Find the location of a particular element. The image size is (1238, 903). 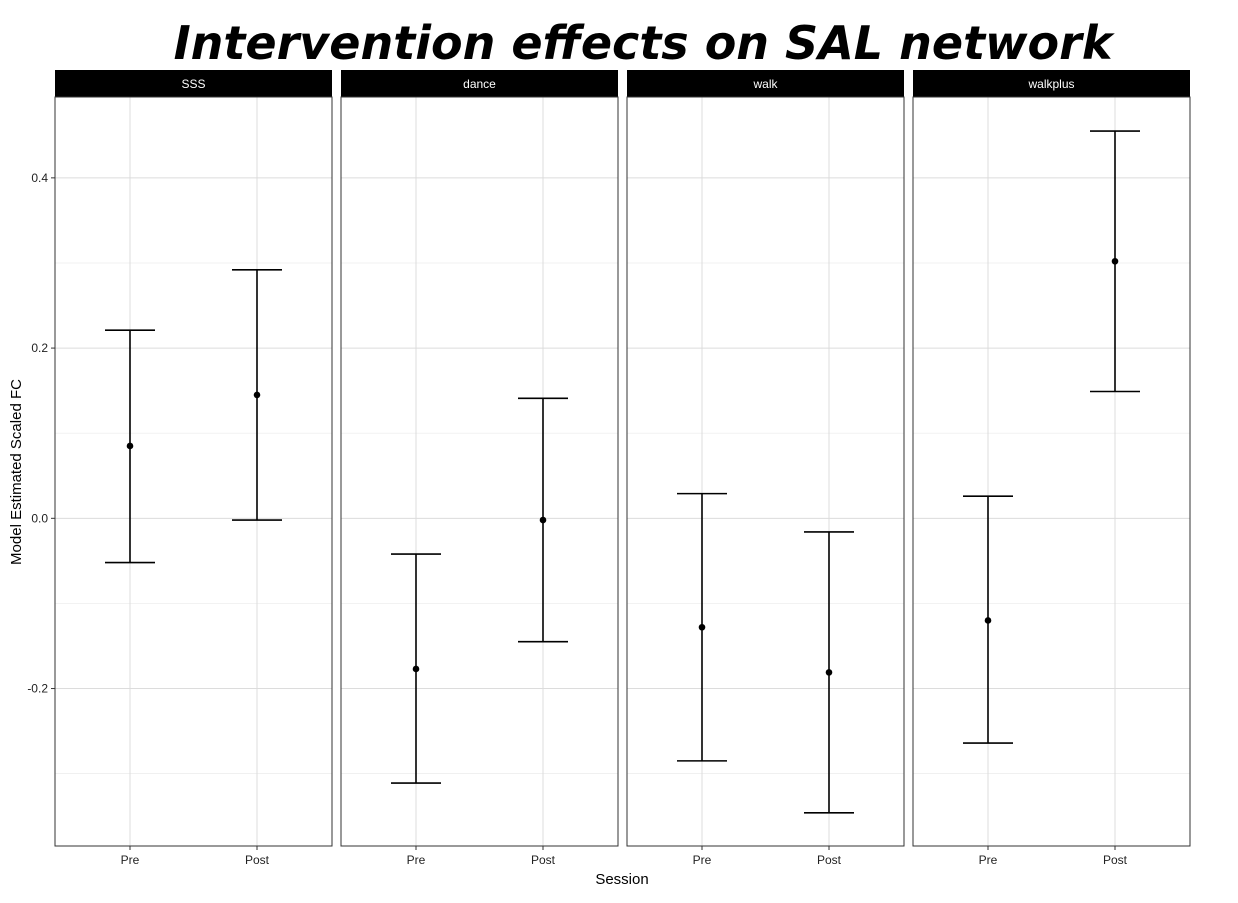

facet-strip-label: walk is located at coordinates (765, 84).